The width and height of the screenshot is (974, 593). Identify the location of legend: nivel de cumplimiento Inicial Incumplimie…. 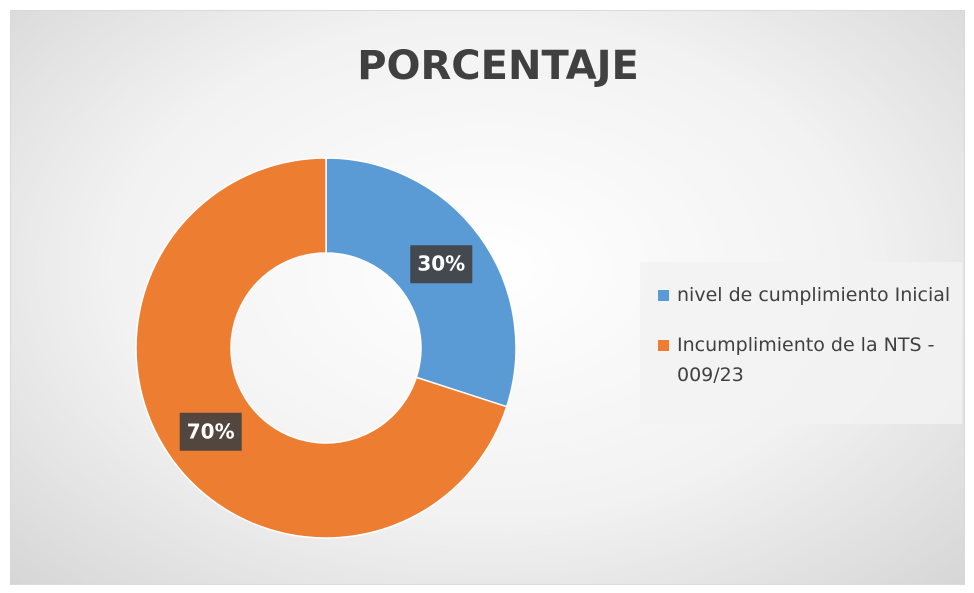
(801, 343).